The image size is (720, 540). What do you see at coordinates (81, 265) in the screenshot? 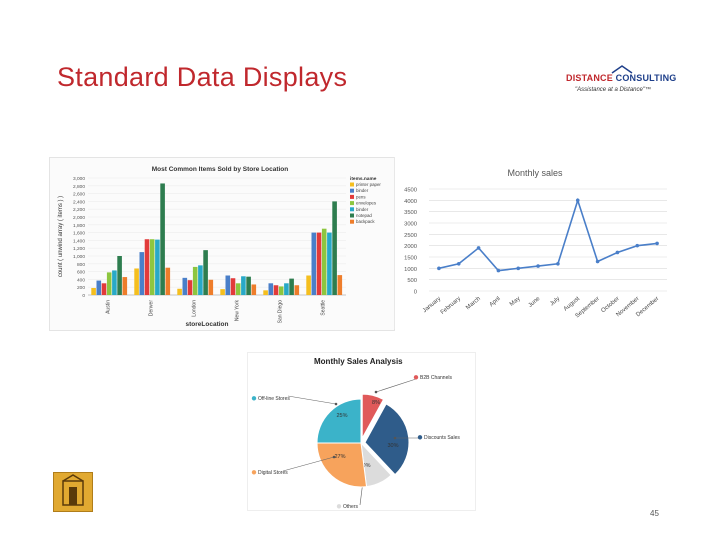
I see `bar-ytick-label: 800` at bounding box center [81, 265].